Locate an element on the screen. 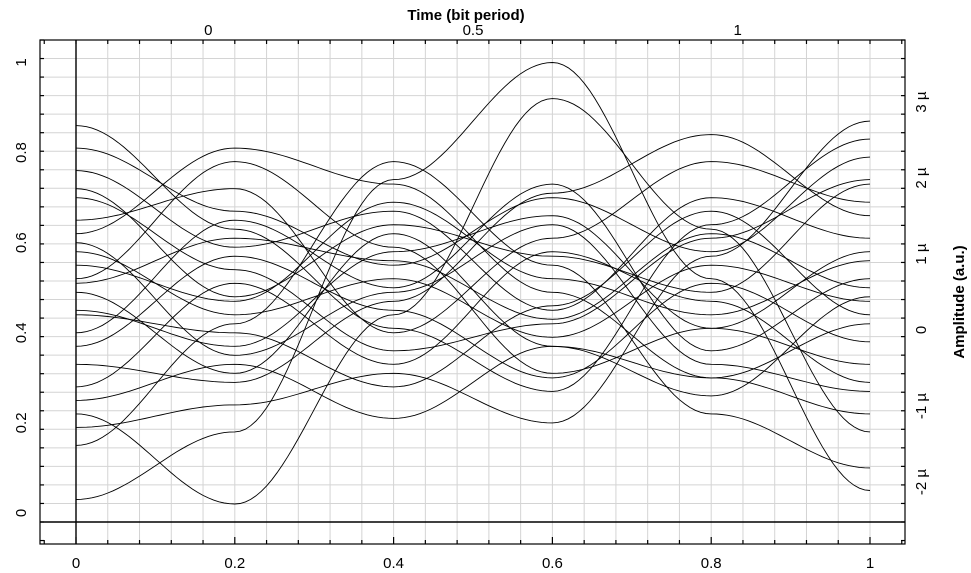 The image size is (971, 573). y-tick-label: 0.6 is located at coordinates (21, 242).